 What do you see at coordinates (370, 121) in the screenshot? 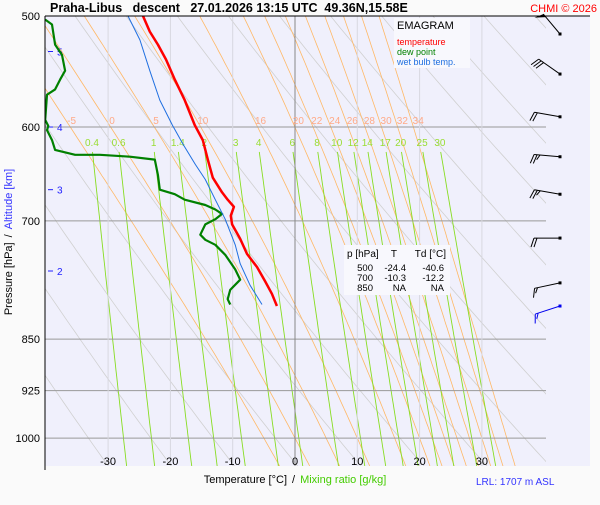
I see `moist-adiabat-label: 28` at bounding box center [370, 121].